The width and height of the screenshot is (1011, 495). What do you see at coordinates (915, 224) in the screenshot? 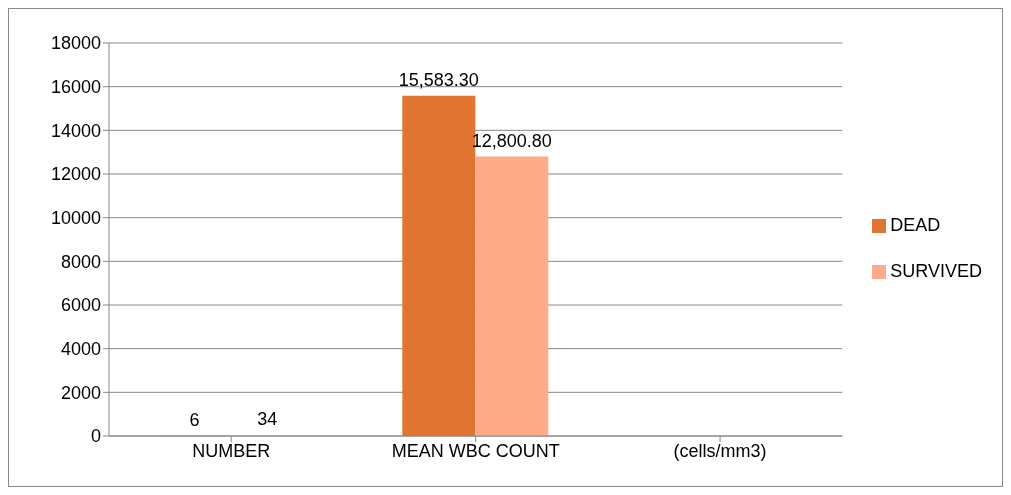
I see `legend-label: DEAD` at bounding box center [915, 224].